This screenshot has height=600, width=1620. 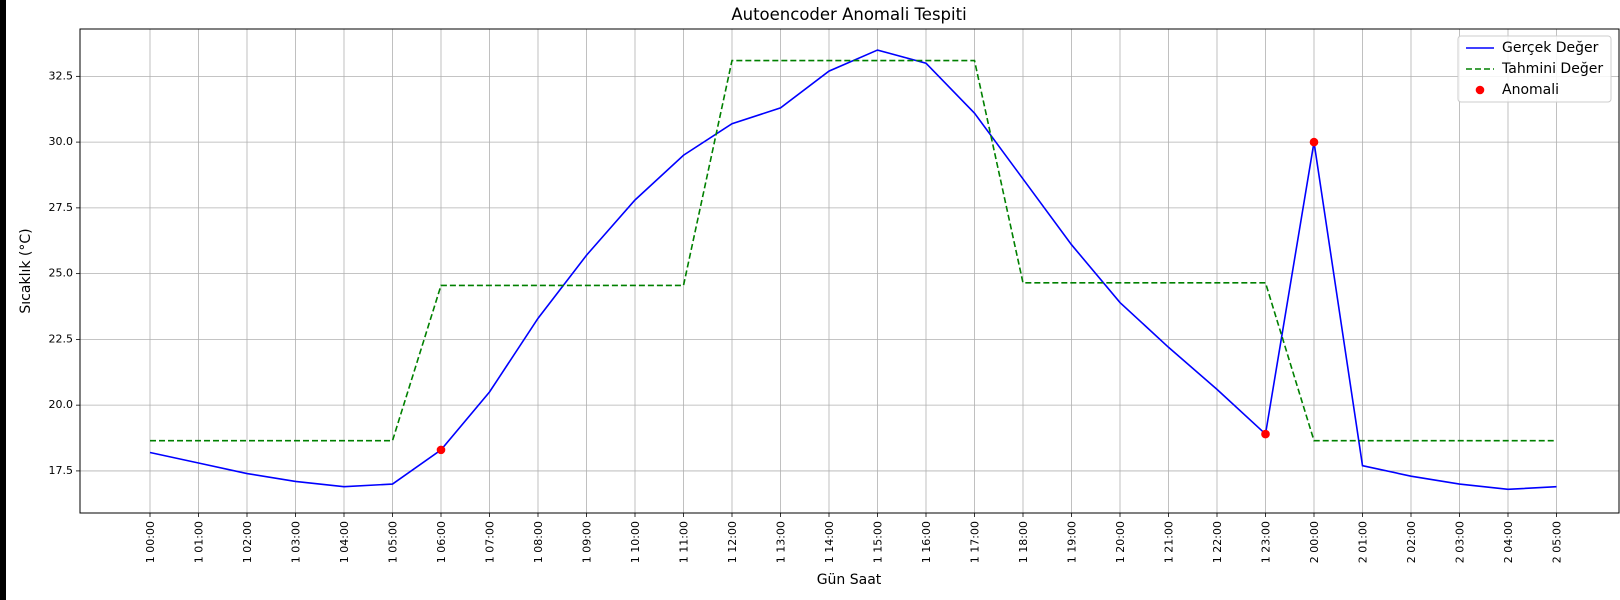 What do you see at coordinates (344, 542) in the screenshot?
I see `x-tick-label: 1 04:00` at bounding box center [344, 542].